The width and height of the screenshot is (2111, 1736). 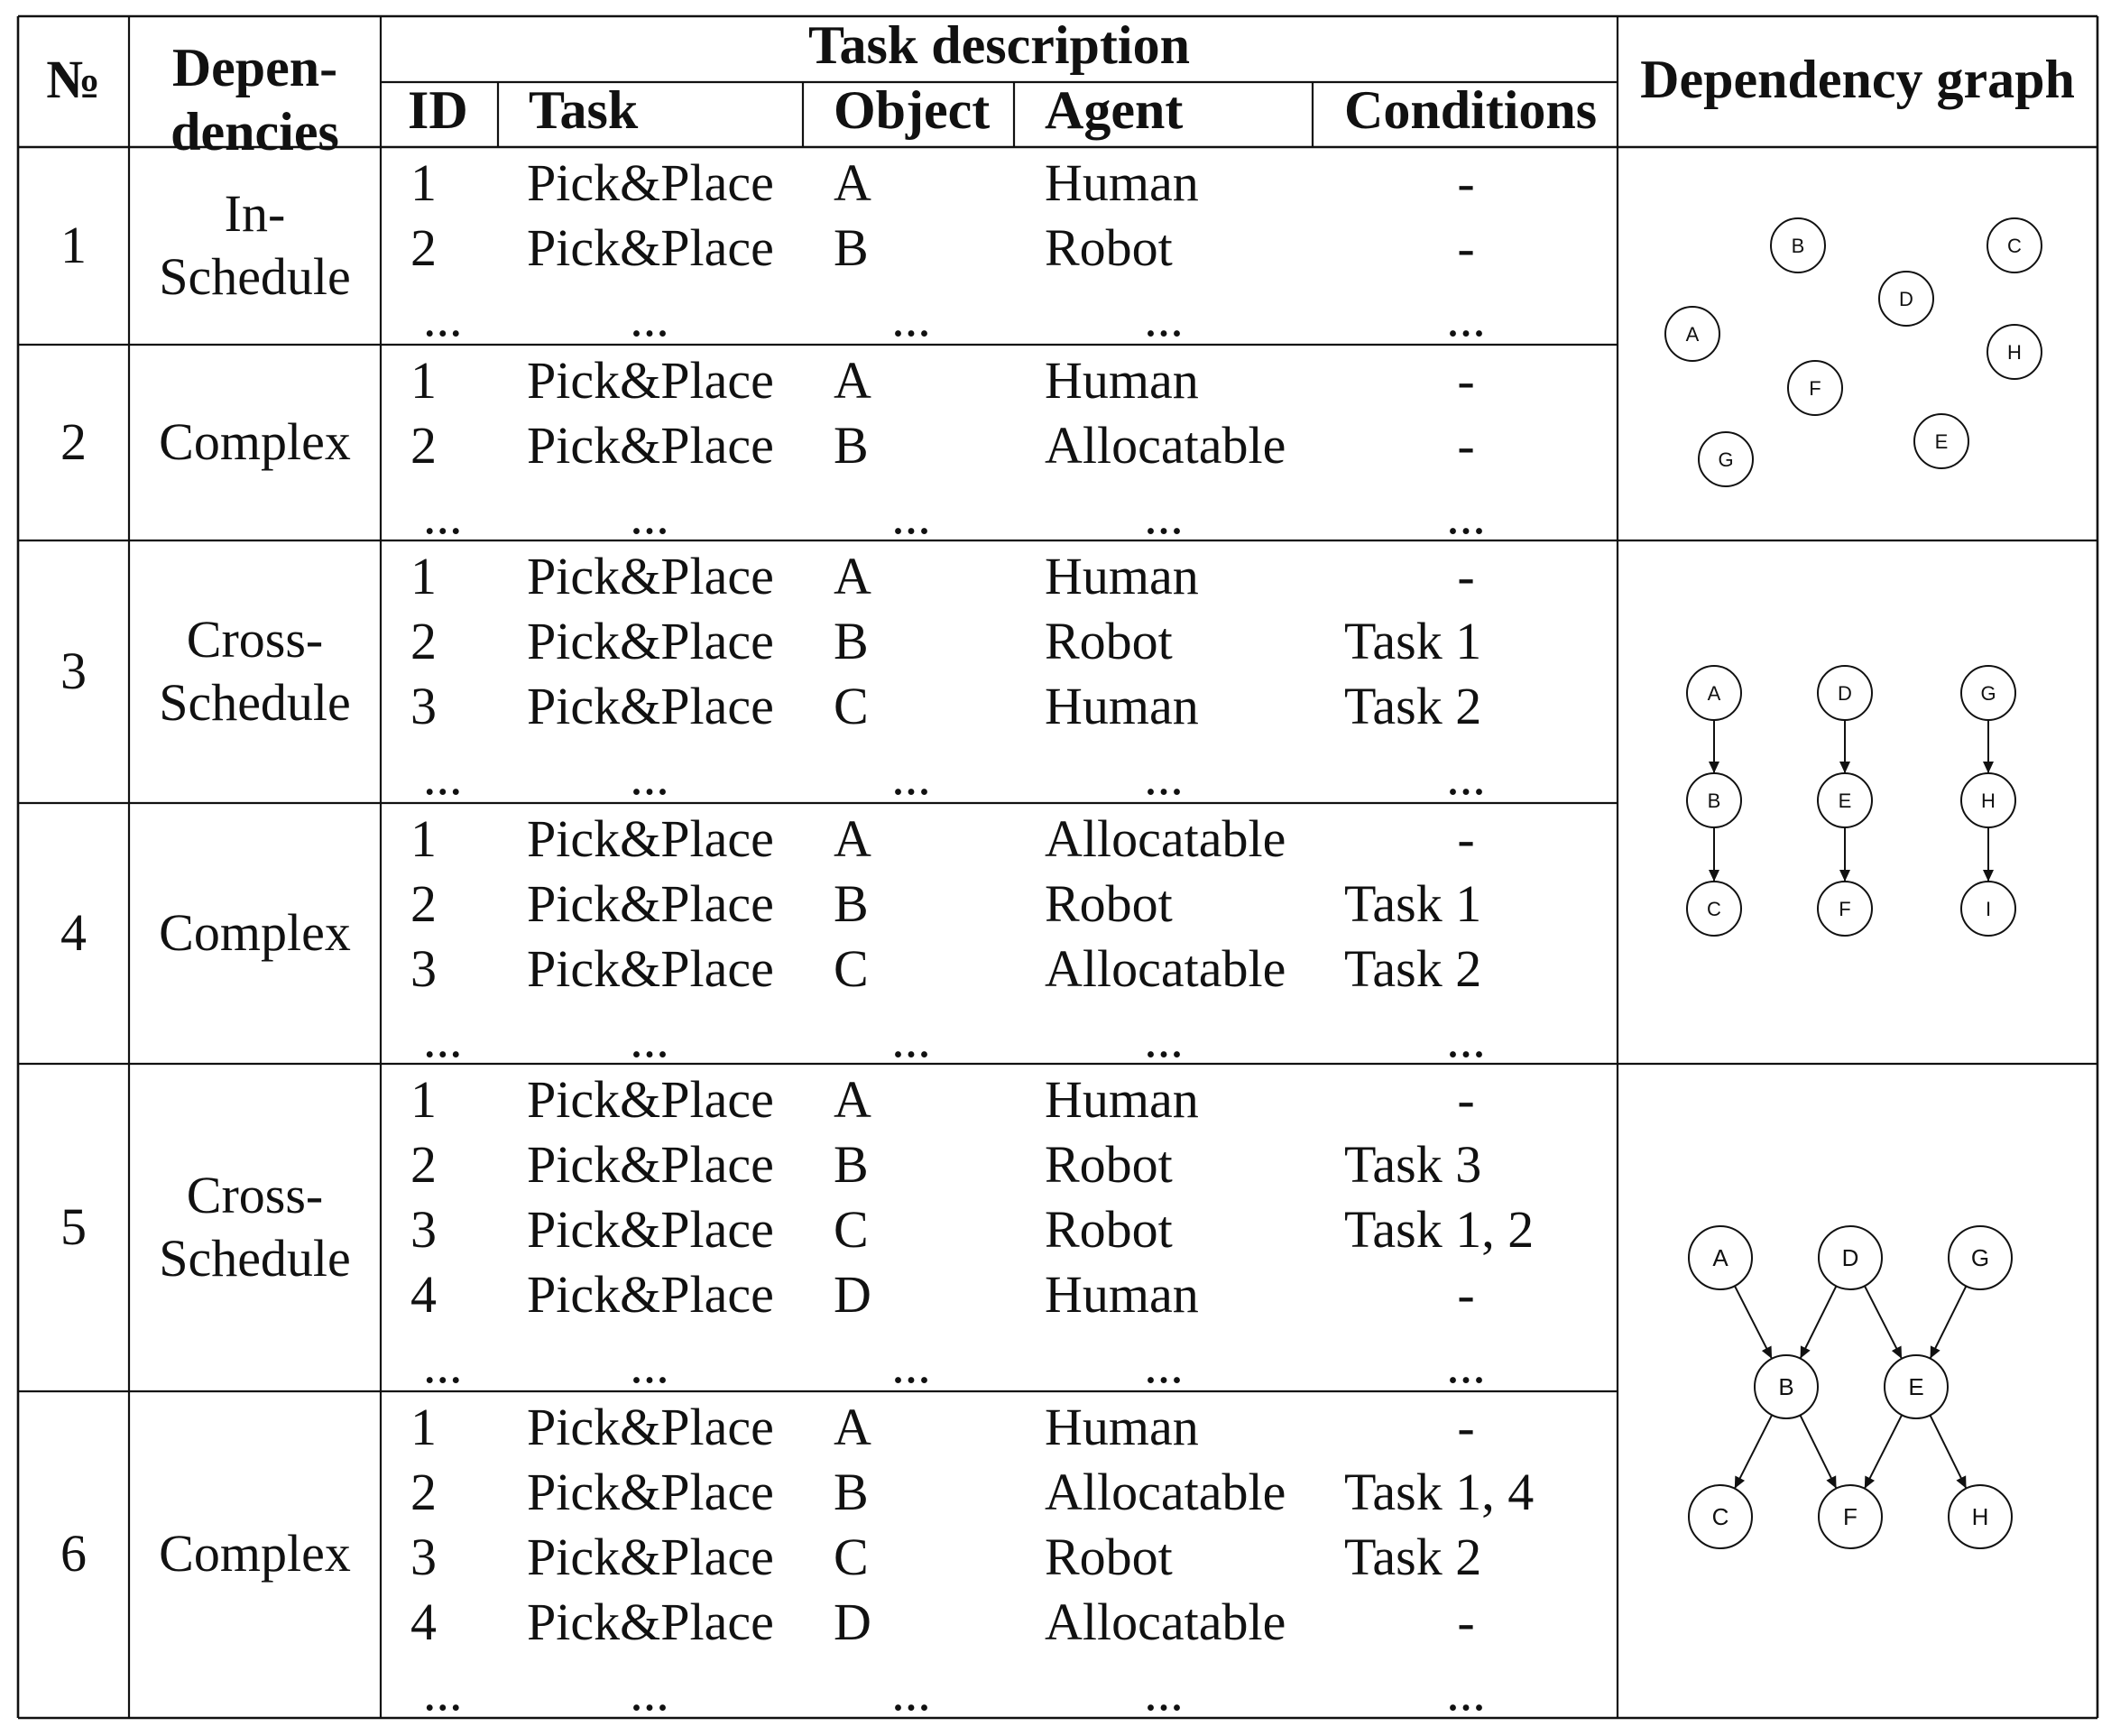 What do you see at coordinates (1853, 352) in the screenshot?
I see `dependency-graph: A B C D E F G H` at bounding box center [1853, 352].